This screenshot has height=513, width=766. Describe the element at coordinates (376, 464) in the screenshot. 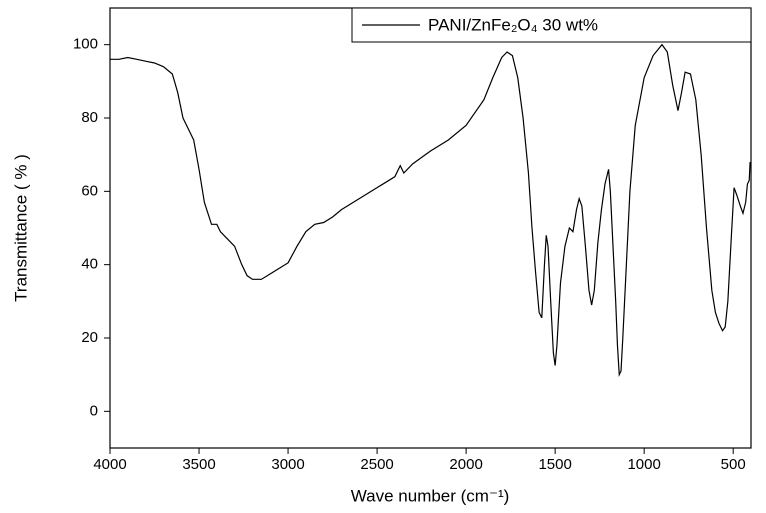

I see `x-tick-label: 2500` at that location.